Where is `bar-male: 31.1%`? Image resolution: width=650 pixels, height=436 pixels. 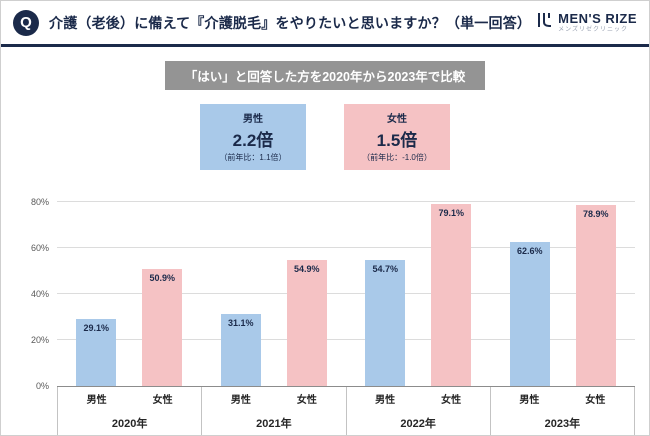 bar-male: 31.1% is located at coordinates (240, 350).